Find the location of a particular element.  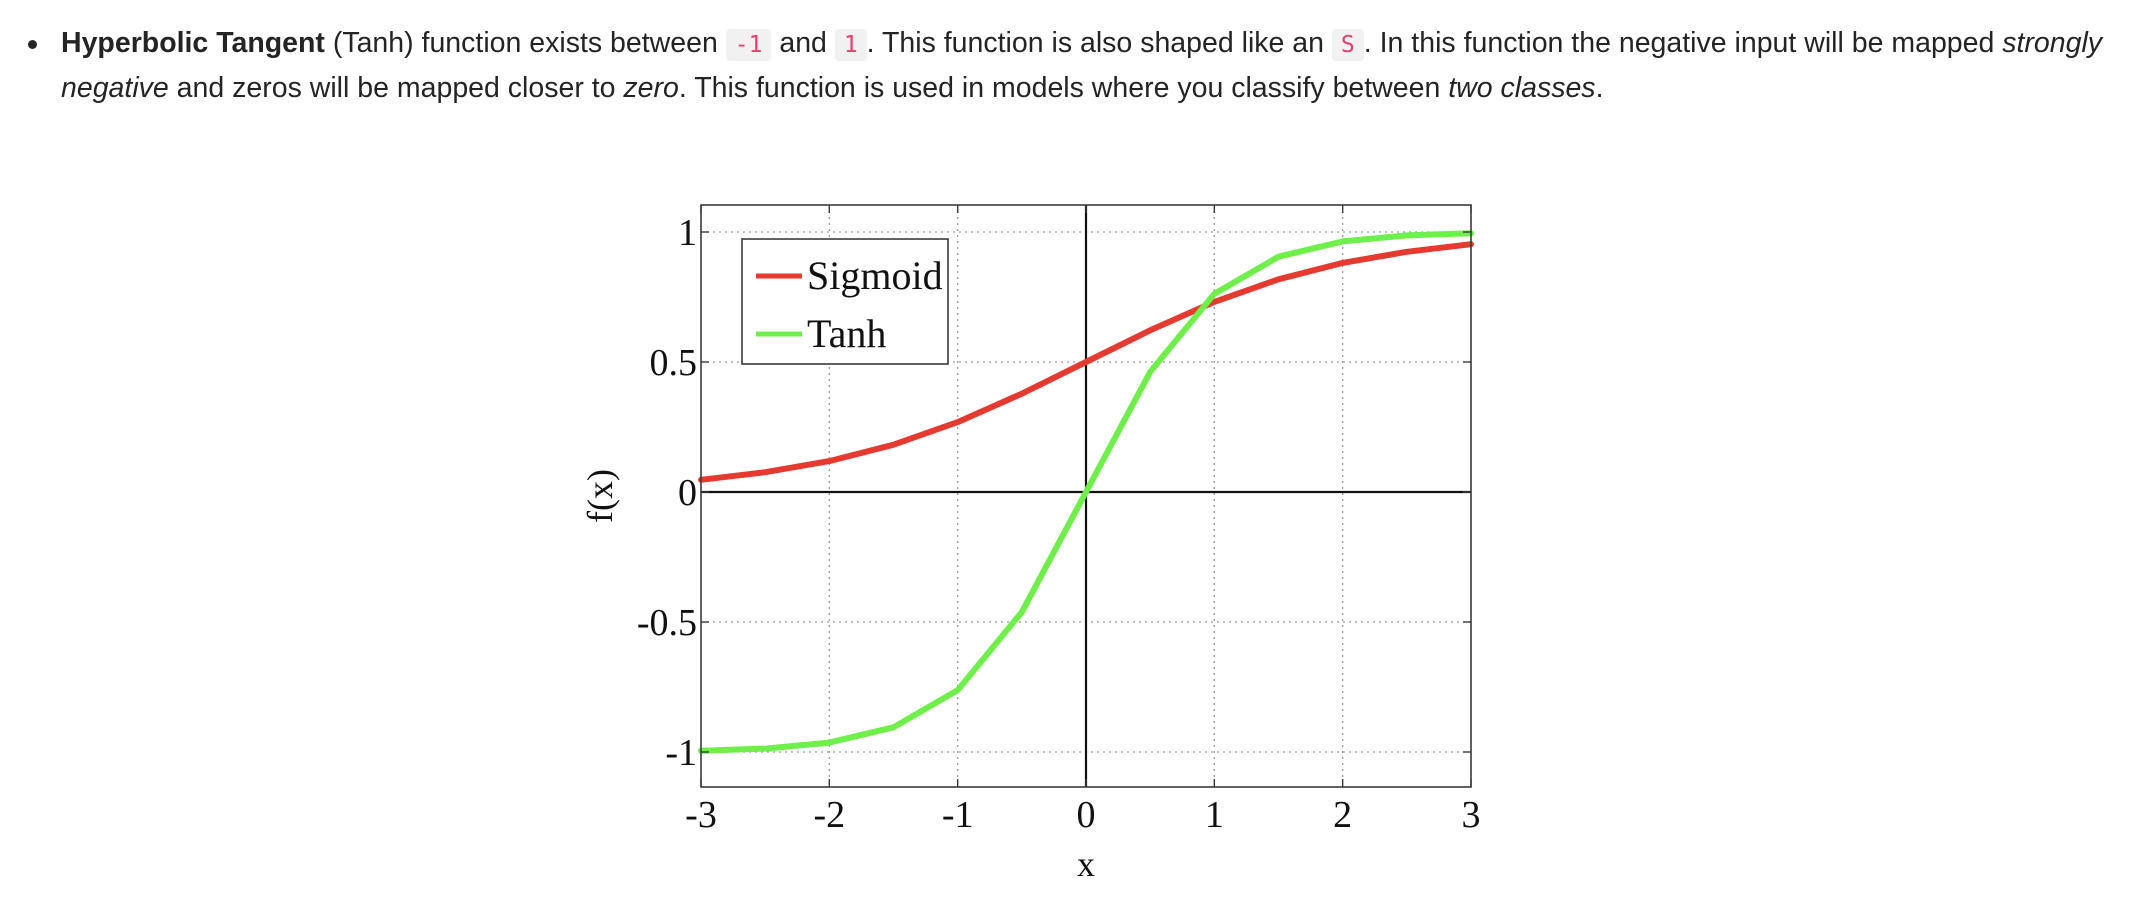

legend-label-sigmoid: Sigmoid is located at coordinates (875, 275).